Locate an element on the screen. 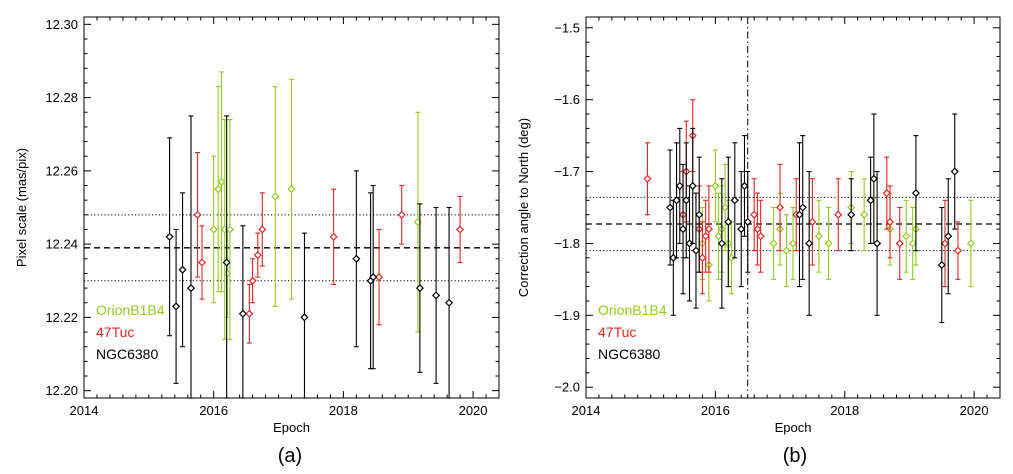 Image resolution: width=1013 pixels, height=474 pixels. y-tick-label: −1.6 is located at coordinates (567, 99).